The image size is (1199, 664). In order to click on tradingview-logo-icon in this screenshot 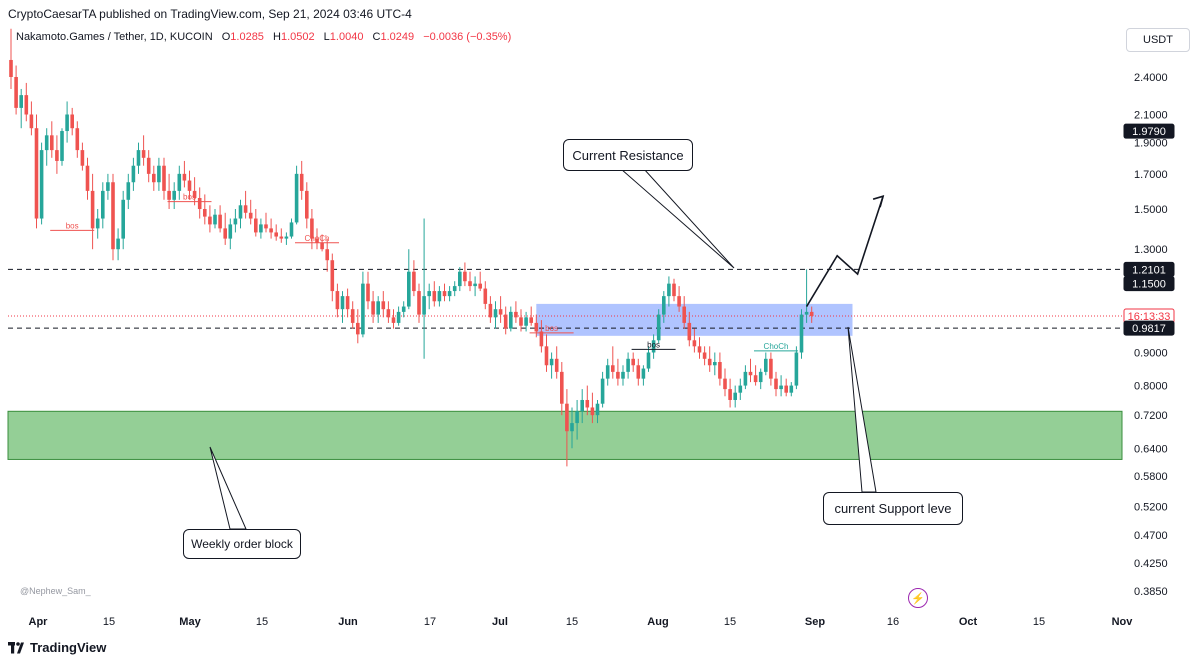, I will do `click(16, 647)`.